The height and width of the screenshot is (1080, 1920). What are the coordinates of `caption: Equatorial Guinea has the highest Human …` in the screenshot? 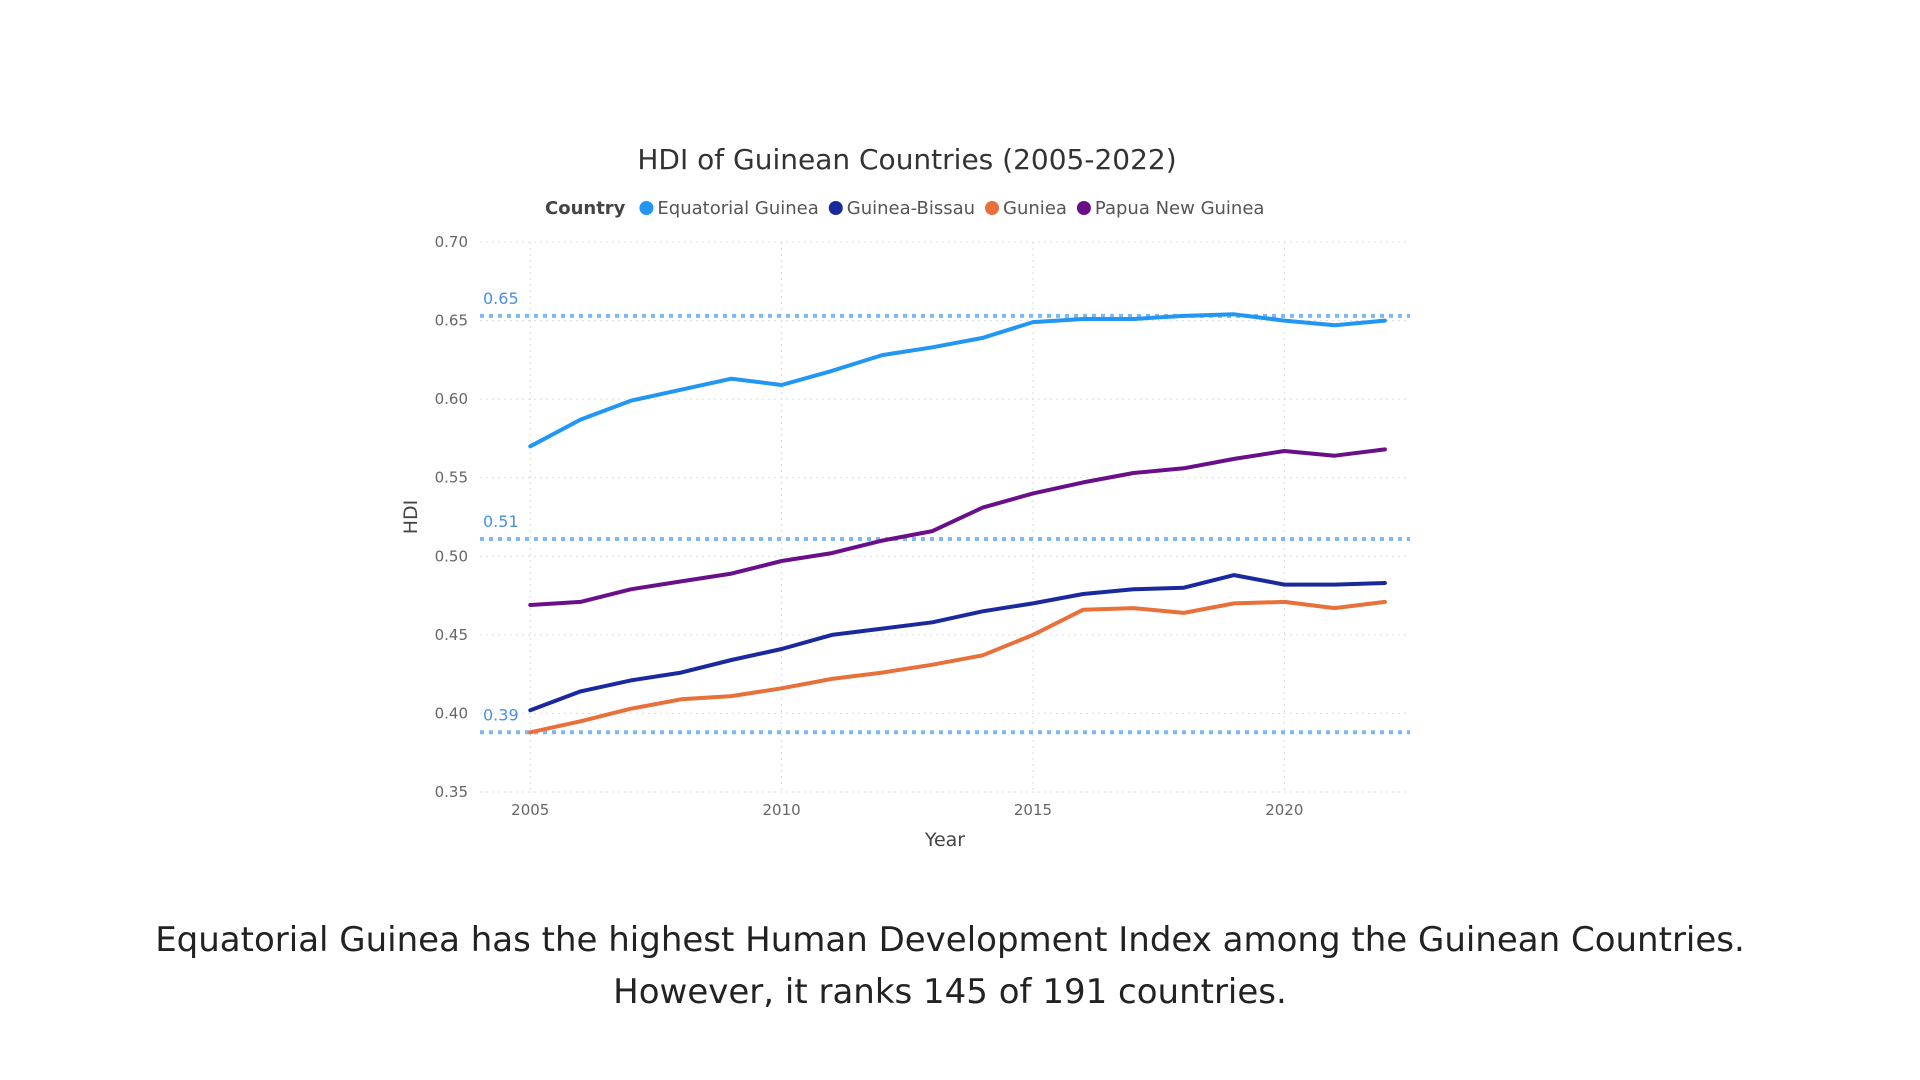 It's located at (950, 966).